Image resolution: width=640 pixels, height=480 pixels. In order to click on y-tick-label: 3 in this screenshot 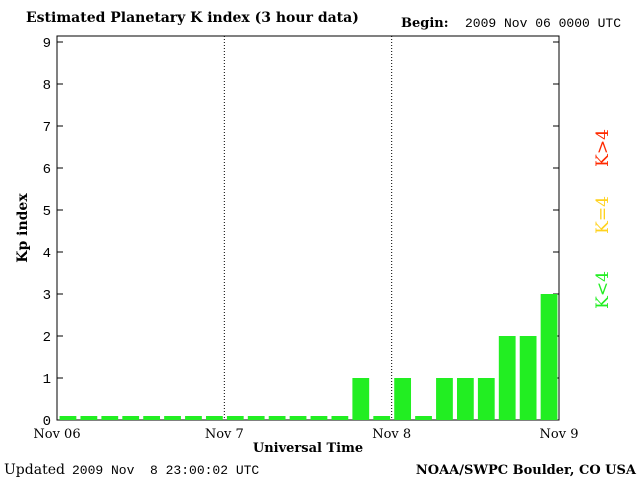, I will do `click(47, 296)`.